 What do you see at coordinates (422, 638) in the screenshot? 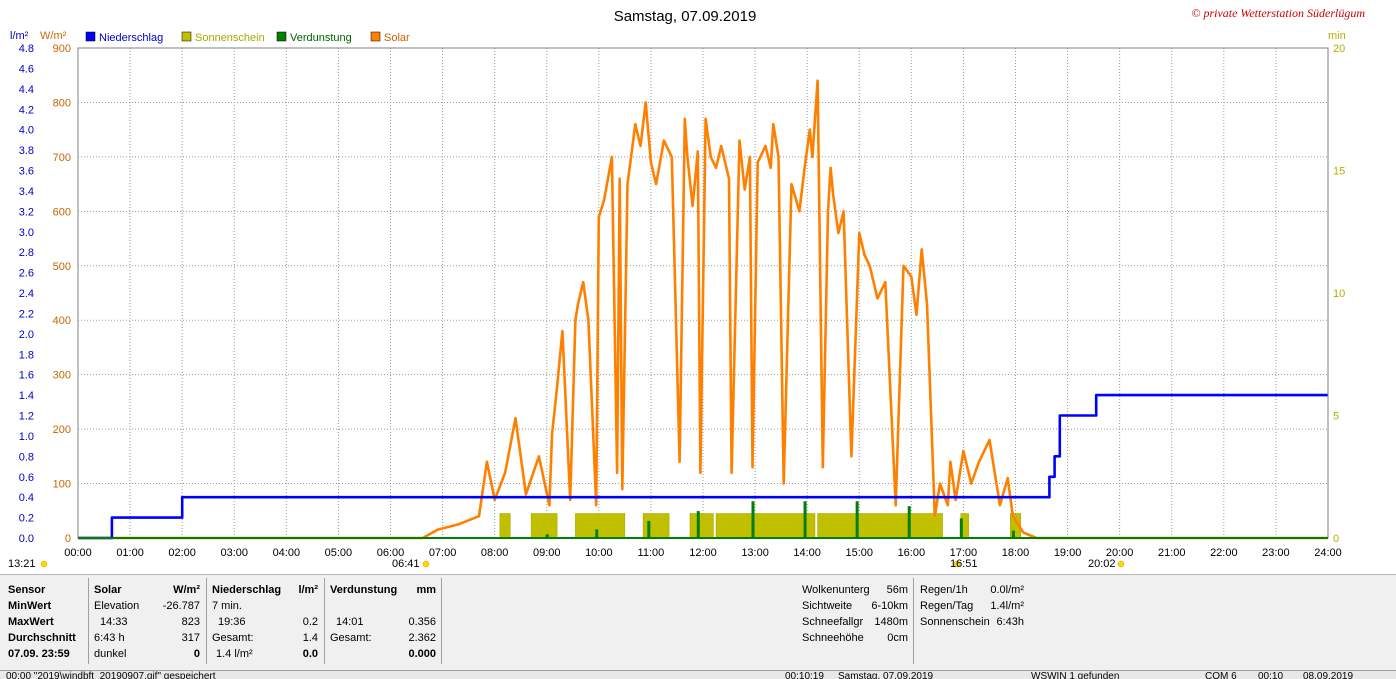
I see `evap-total-value: 2.362` at bounding box center [422, 638].